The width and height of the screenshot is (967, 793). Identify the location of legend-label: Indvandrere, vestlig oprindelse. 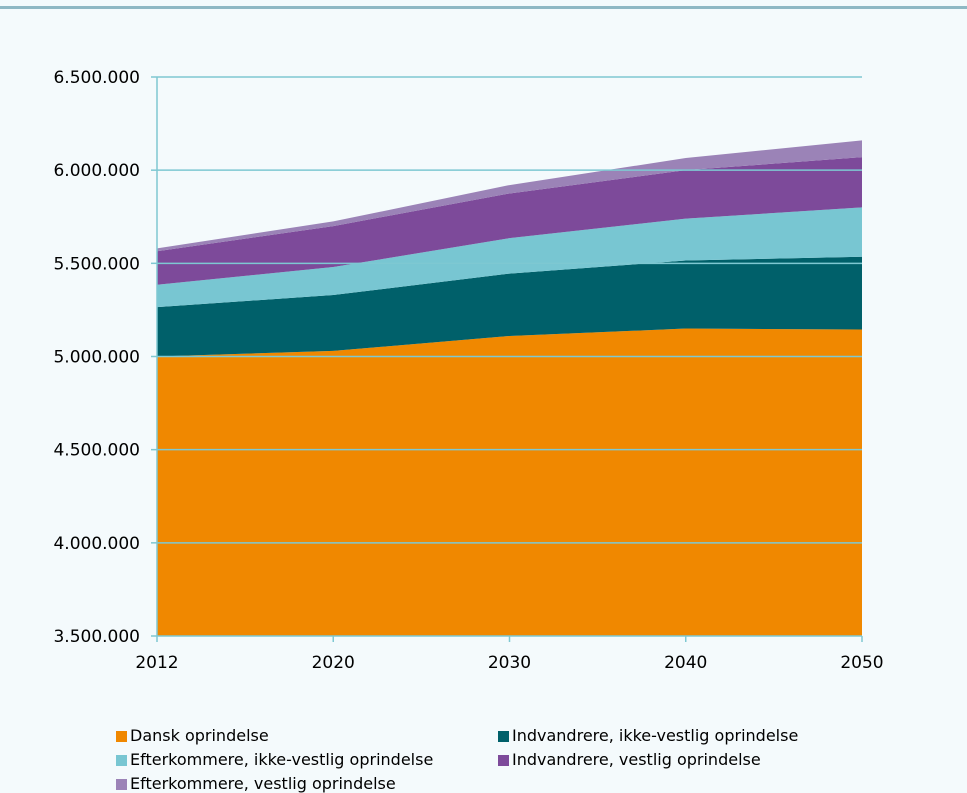
(636, 759).